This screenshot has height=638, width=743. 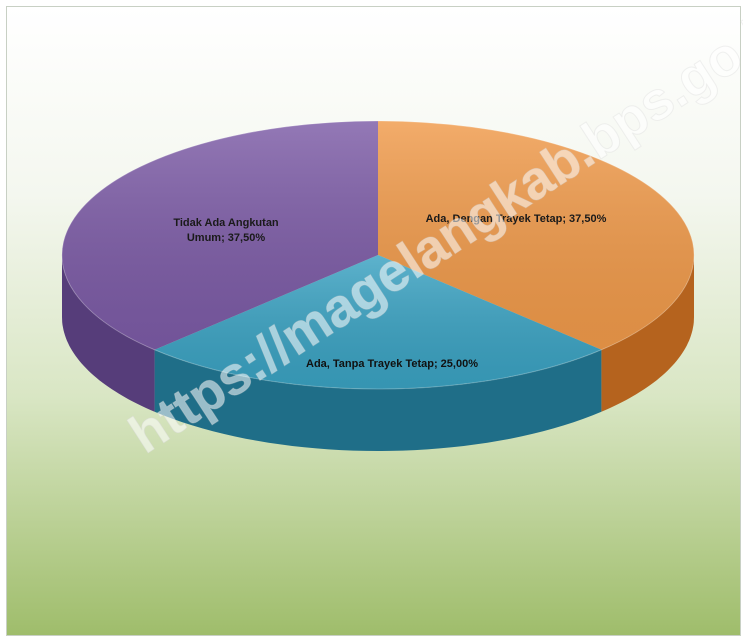 I want to click on slice-label-3: Tidak Ada Angkutan Umum; 37,50%, so click(x=226, y=230).